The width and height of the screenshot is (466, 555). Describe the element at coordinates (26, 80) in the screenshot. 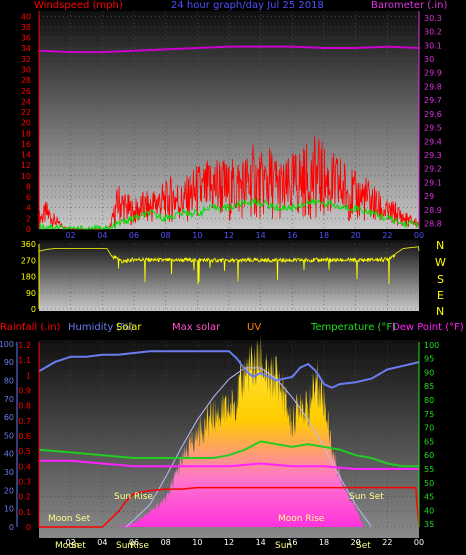

I see `wind-tick-label: 28` at that location.